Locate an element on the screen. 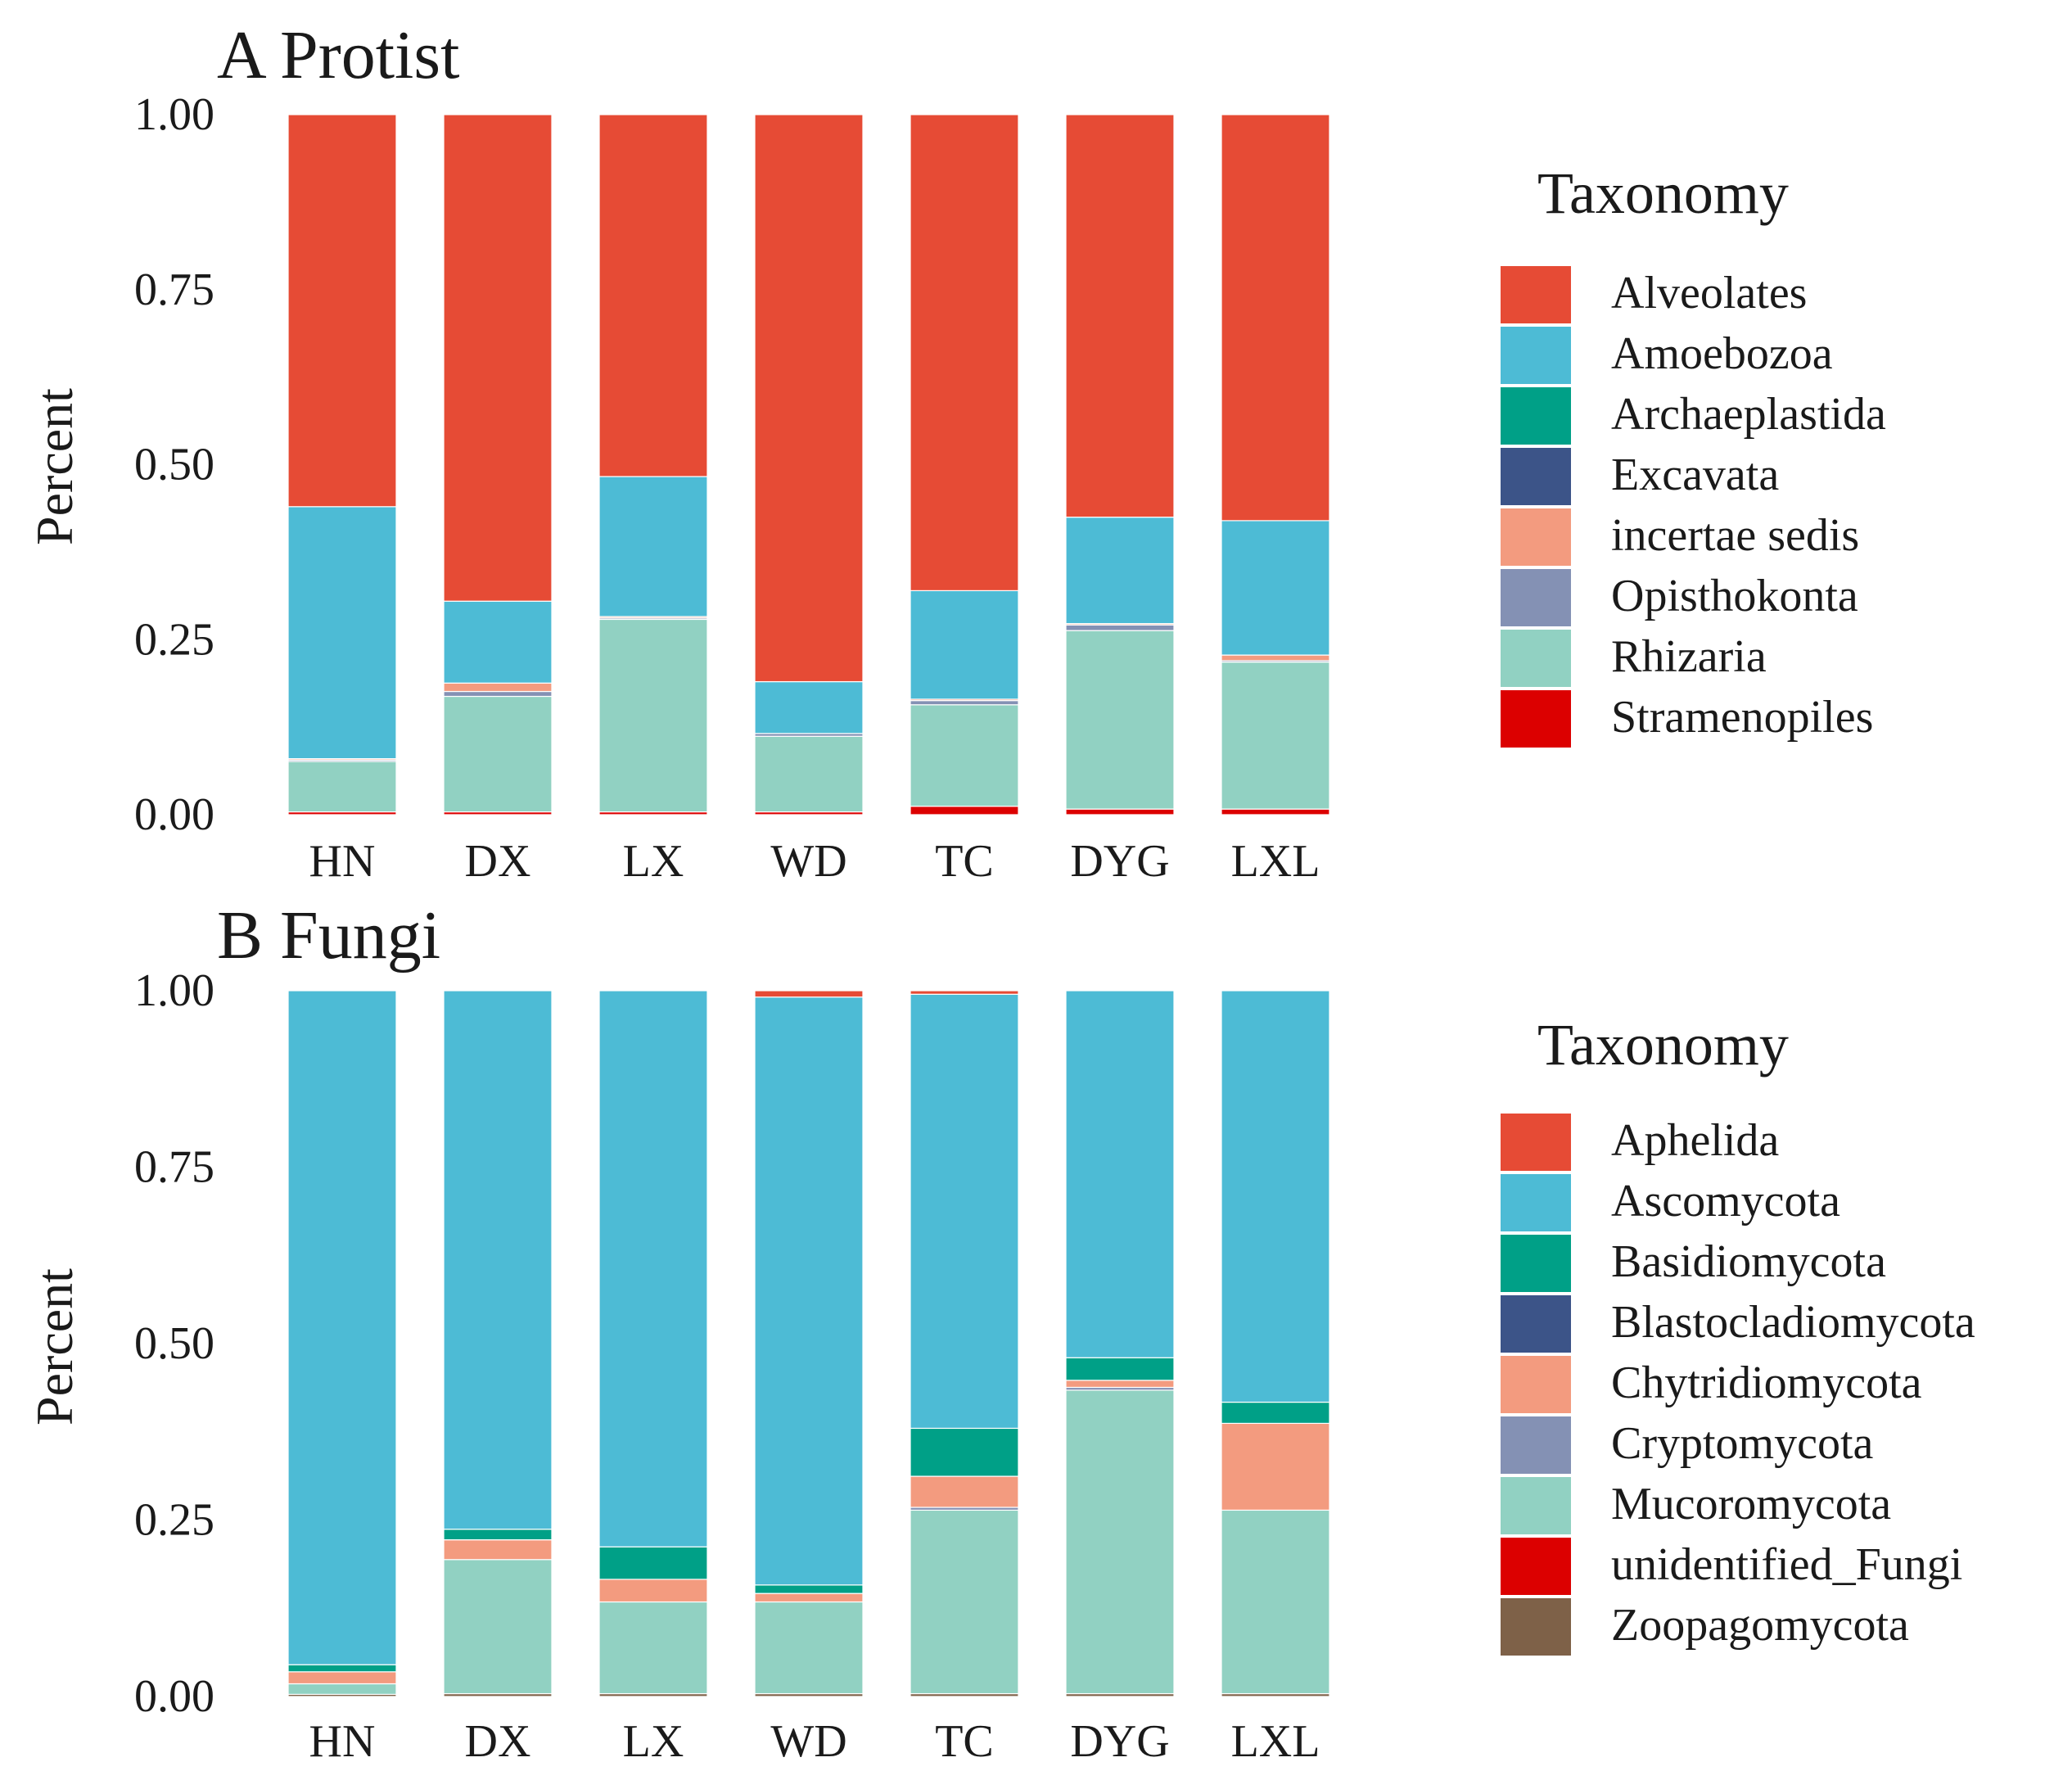 The image size is (2072, 1780). panel-title: A Protist is located at coordinates (338, 55).